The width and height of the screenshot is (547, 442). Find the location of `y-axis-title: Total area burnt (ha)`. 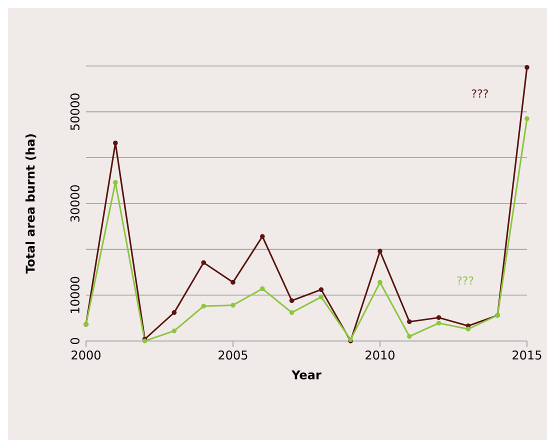

y-axis-title: Total area burnt (ha) is located at coordinates (30, 204).